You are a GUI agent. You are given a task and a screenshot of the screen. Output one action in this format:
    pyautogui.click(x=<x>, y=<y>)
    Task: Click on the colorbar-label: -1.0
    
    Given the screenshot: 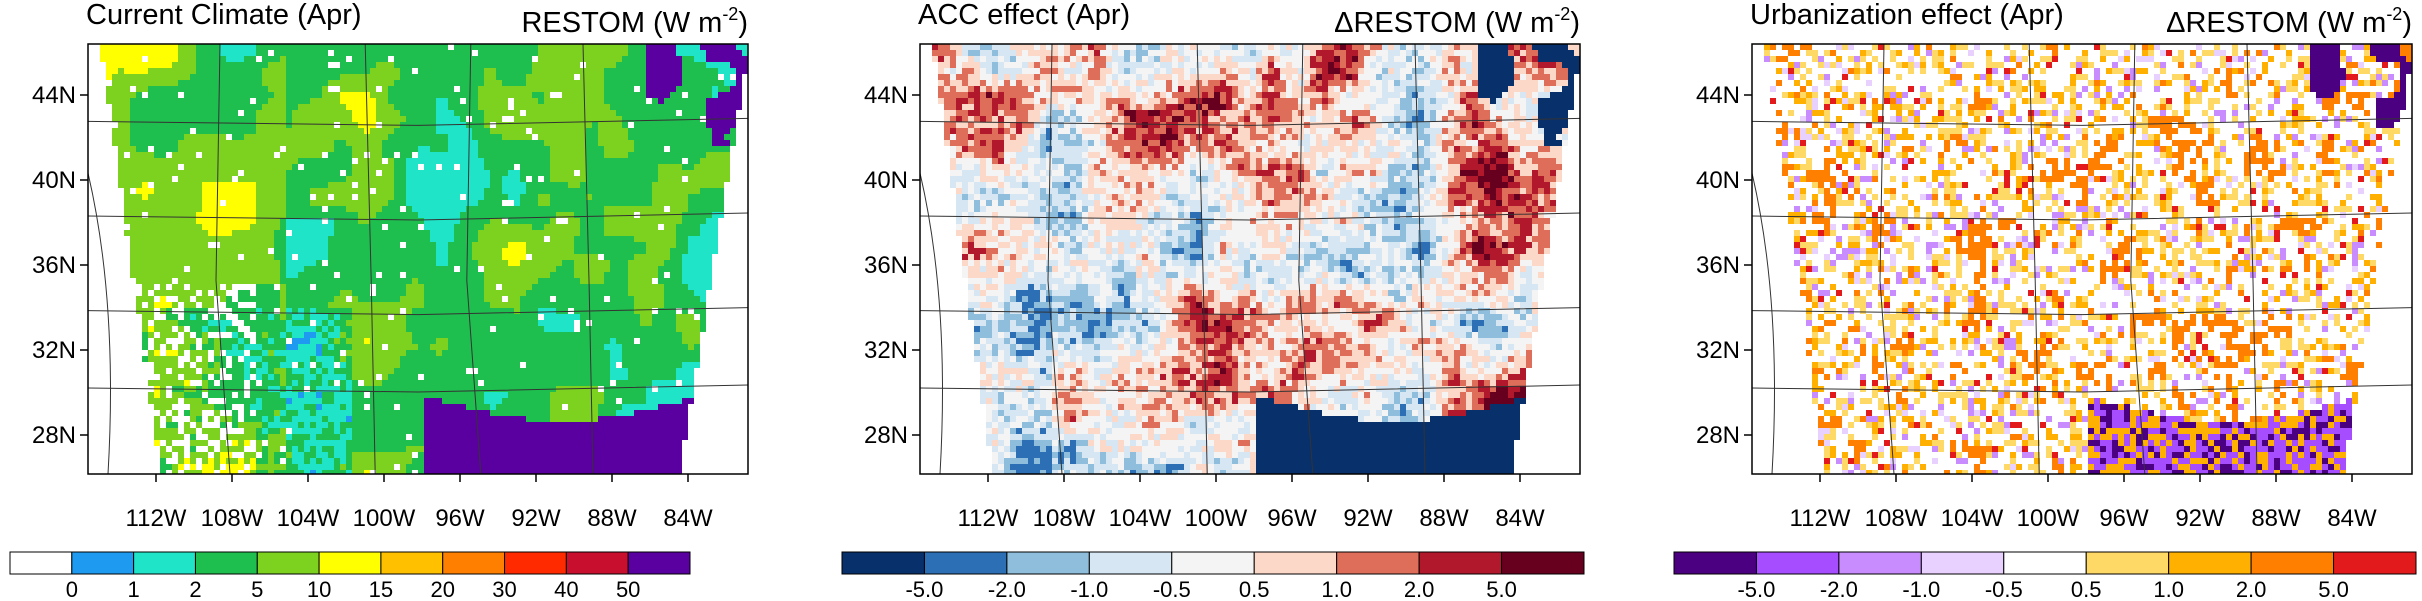 What is the action you would take?
    pyautogui.click(x=1921, y=589)
    